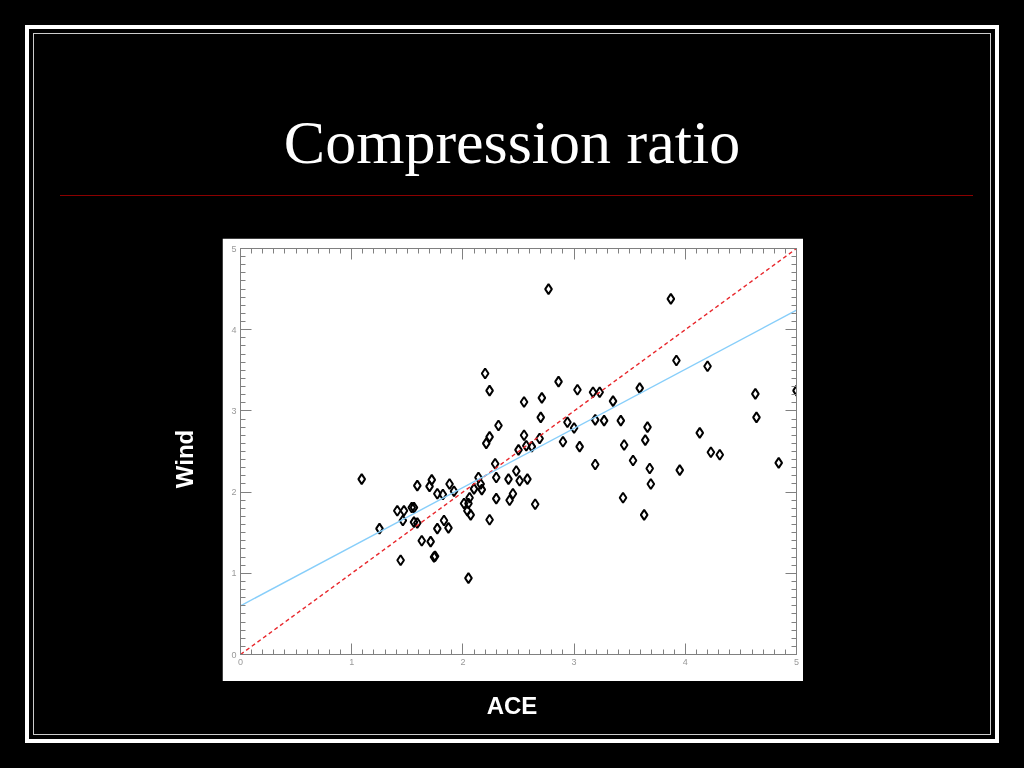 The width and height of the screenshot is (1024, 768). What do you see at coordinates (241, 661) in the screenshot?
I see `x-tick-label: 0` at bounding box center [241, 661].